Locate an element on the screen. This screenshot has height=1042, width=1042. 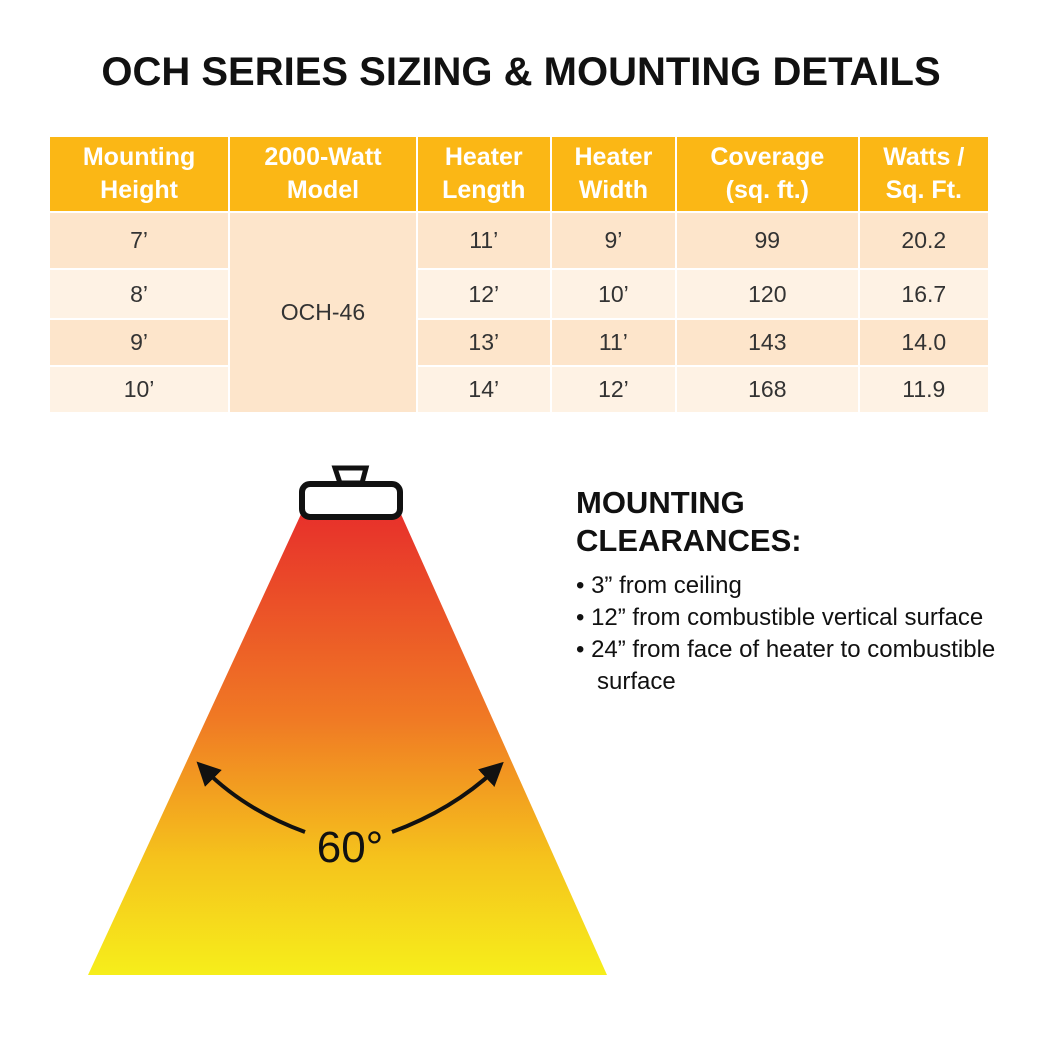
clearances-heading: MOUNTING CLEARANCES: is located at coordinates (689, 521).